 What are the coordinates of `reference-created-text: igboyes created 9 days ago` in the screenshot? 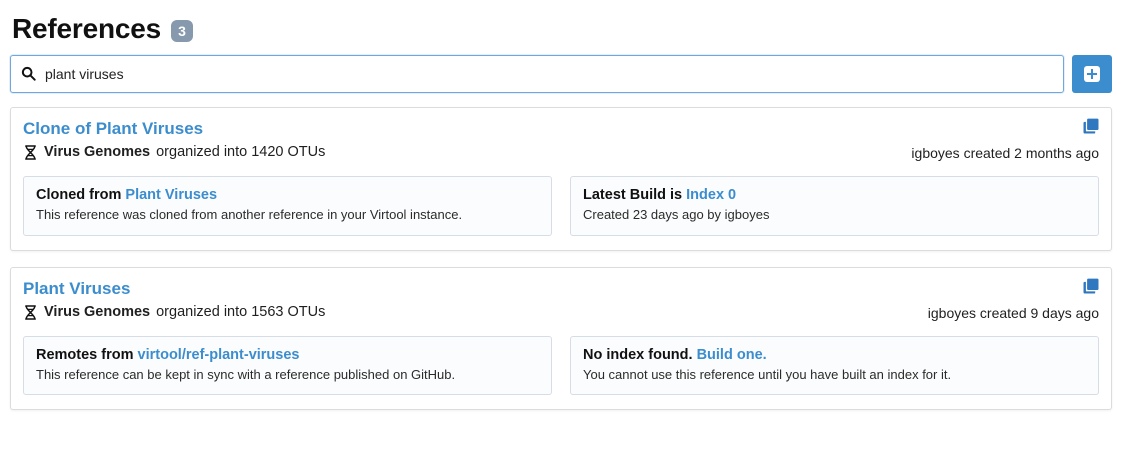 It's located at (1013, 312).